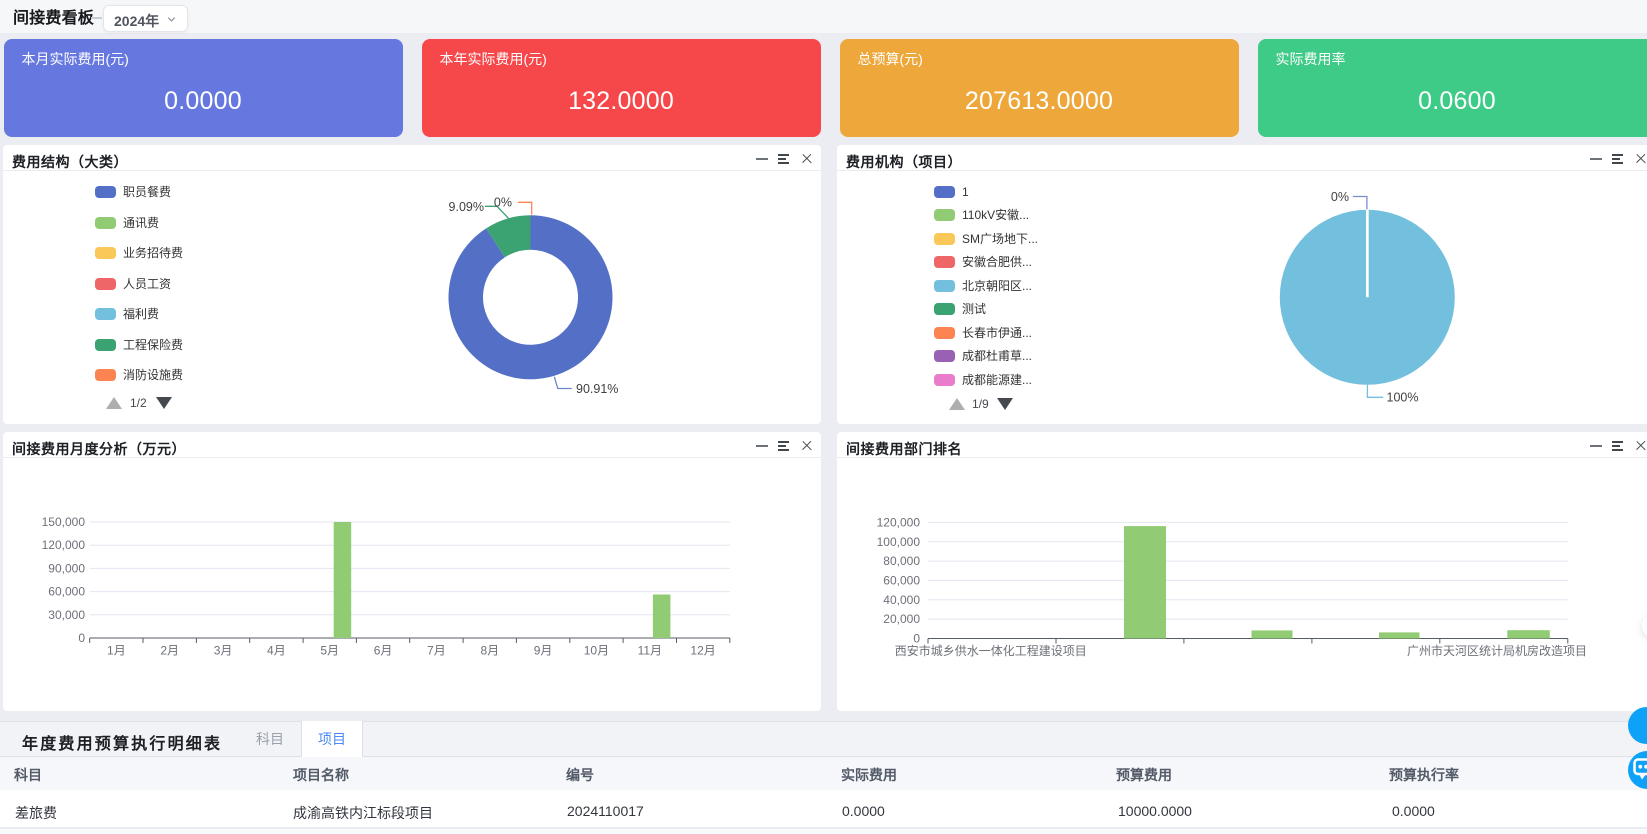  Describe the element at coordinates (901, 600) in the screenshot. I see `svg-text: 40,000` at that location.